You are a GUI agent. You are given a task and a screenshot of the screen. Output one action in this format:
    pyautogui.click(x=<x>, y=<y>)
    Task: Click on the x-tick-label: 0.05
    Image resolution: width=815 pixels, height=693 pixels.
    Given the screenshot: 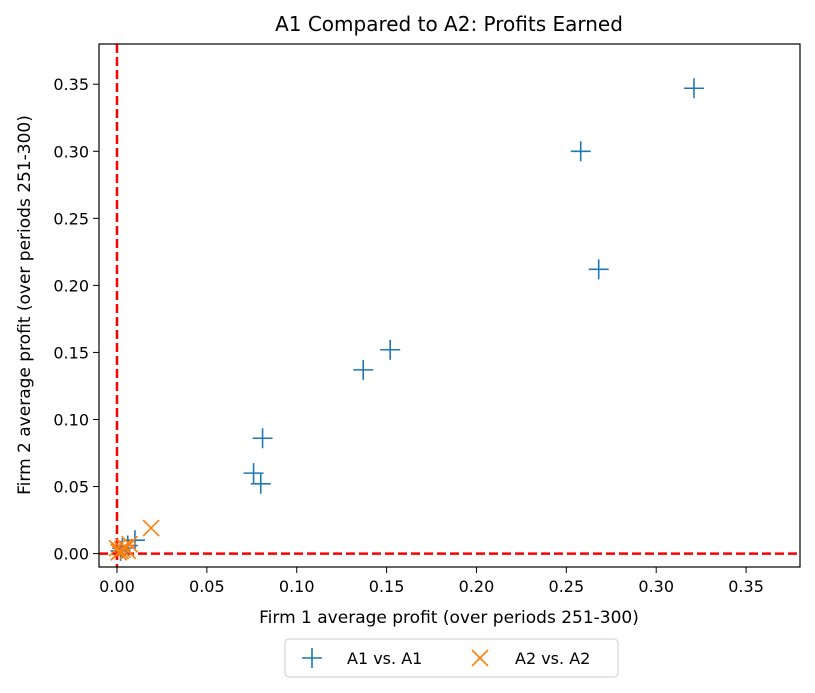 What is the action you would take?
    pyautogui.click(x=207, y=586)
    